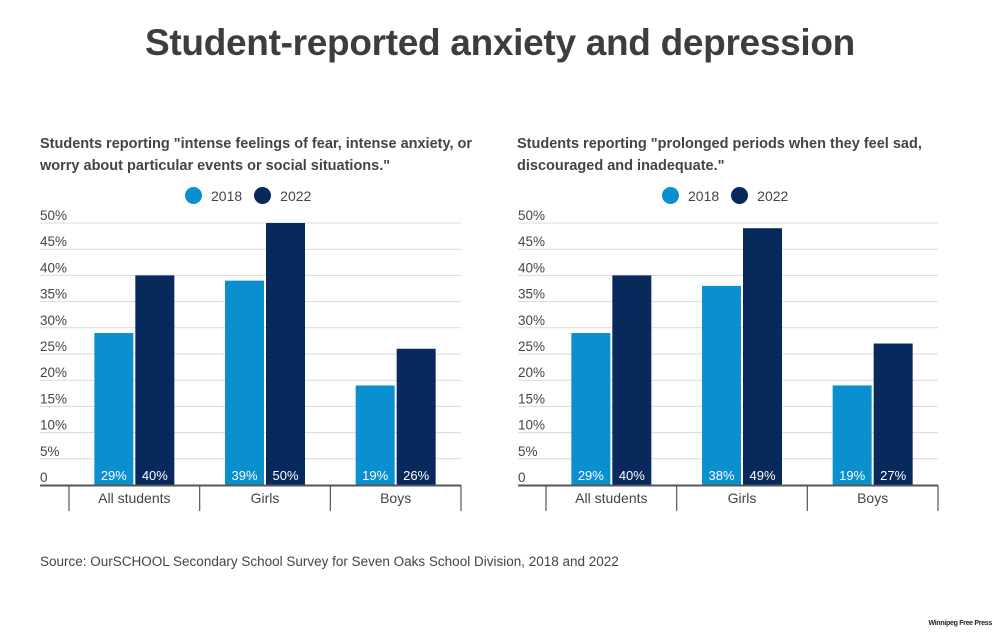  I want to click on bar-value-label: 27%, so click(893, 475).